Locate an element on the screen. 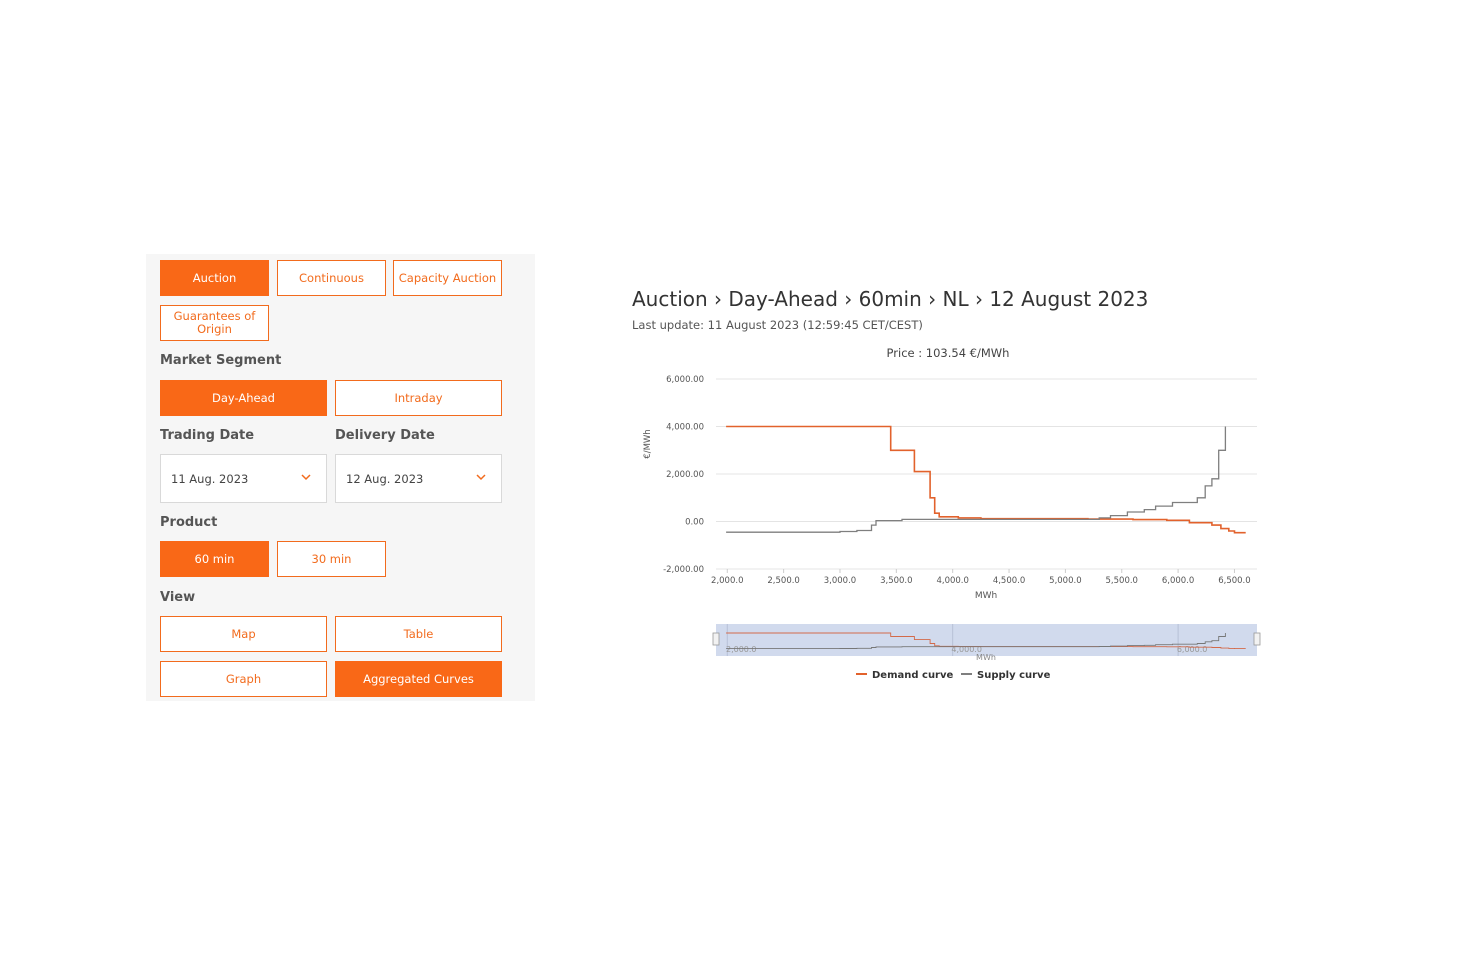 The height and width of the screenshot is (956, 1470). legend: Demand curve Supply curve is located at coordinates (953, 675).